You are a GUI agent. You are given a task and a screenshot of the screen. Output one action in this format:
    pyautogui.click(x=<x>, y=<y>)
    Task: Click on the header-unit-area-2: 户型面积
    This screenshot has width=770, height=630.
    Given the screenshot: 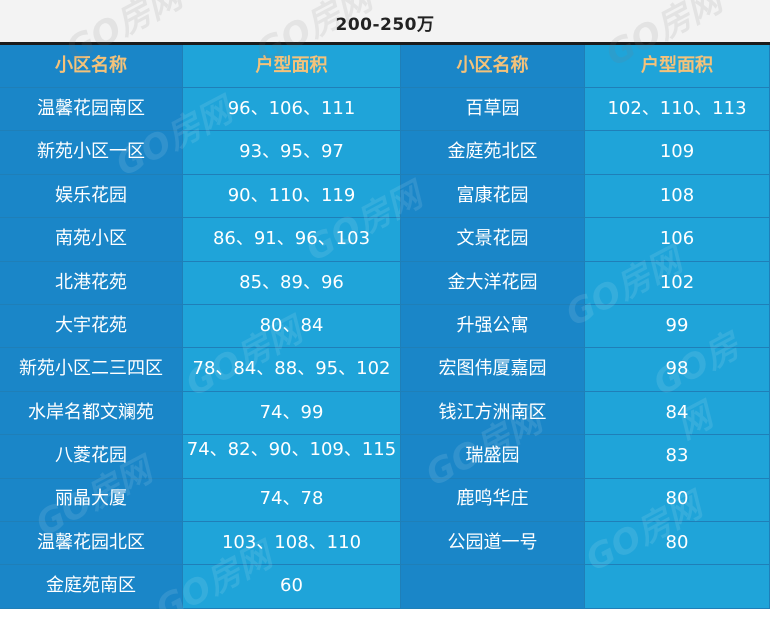 What is the action you would take?
    pyautogui.click(x=677, y=66)
    